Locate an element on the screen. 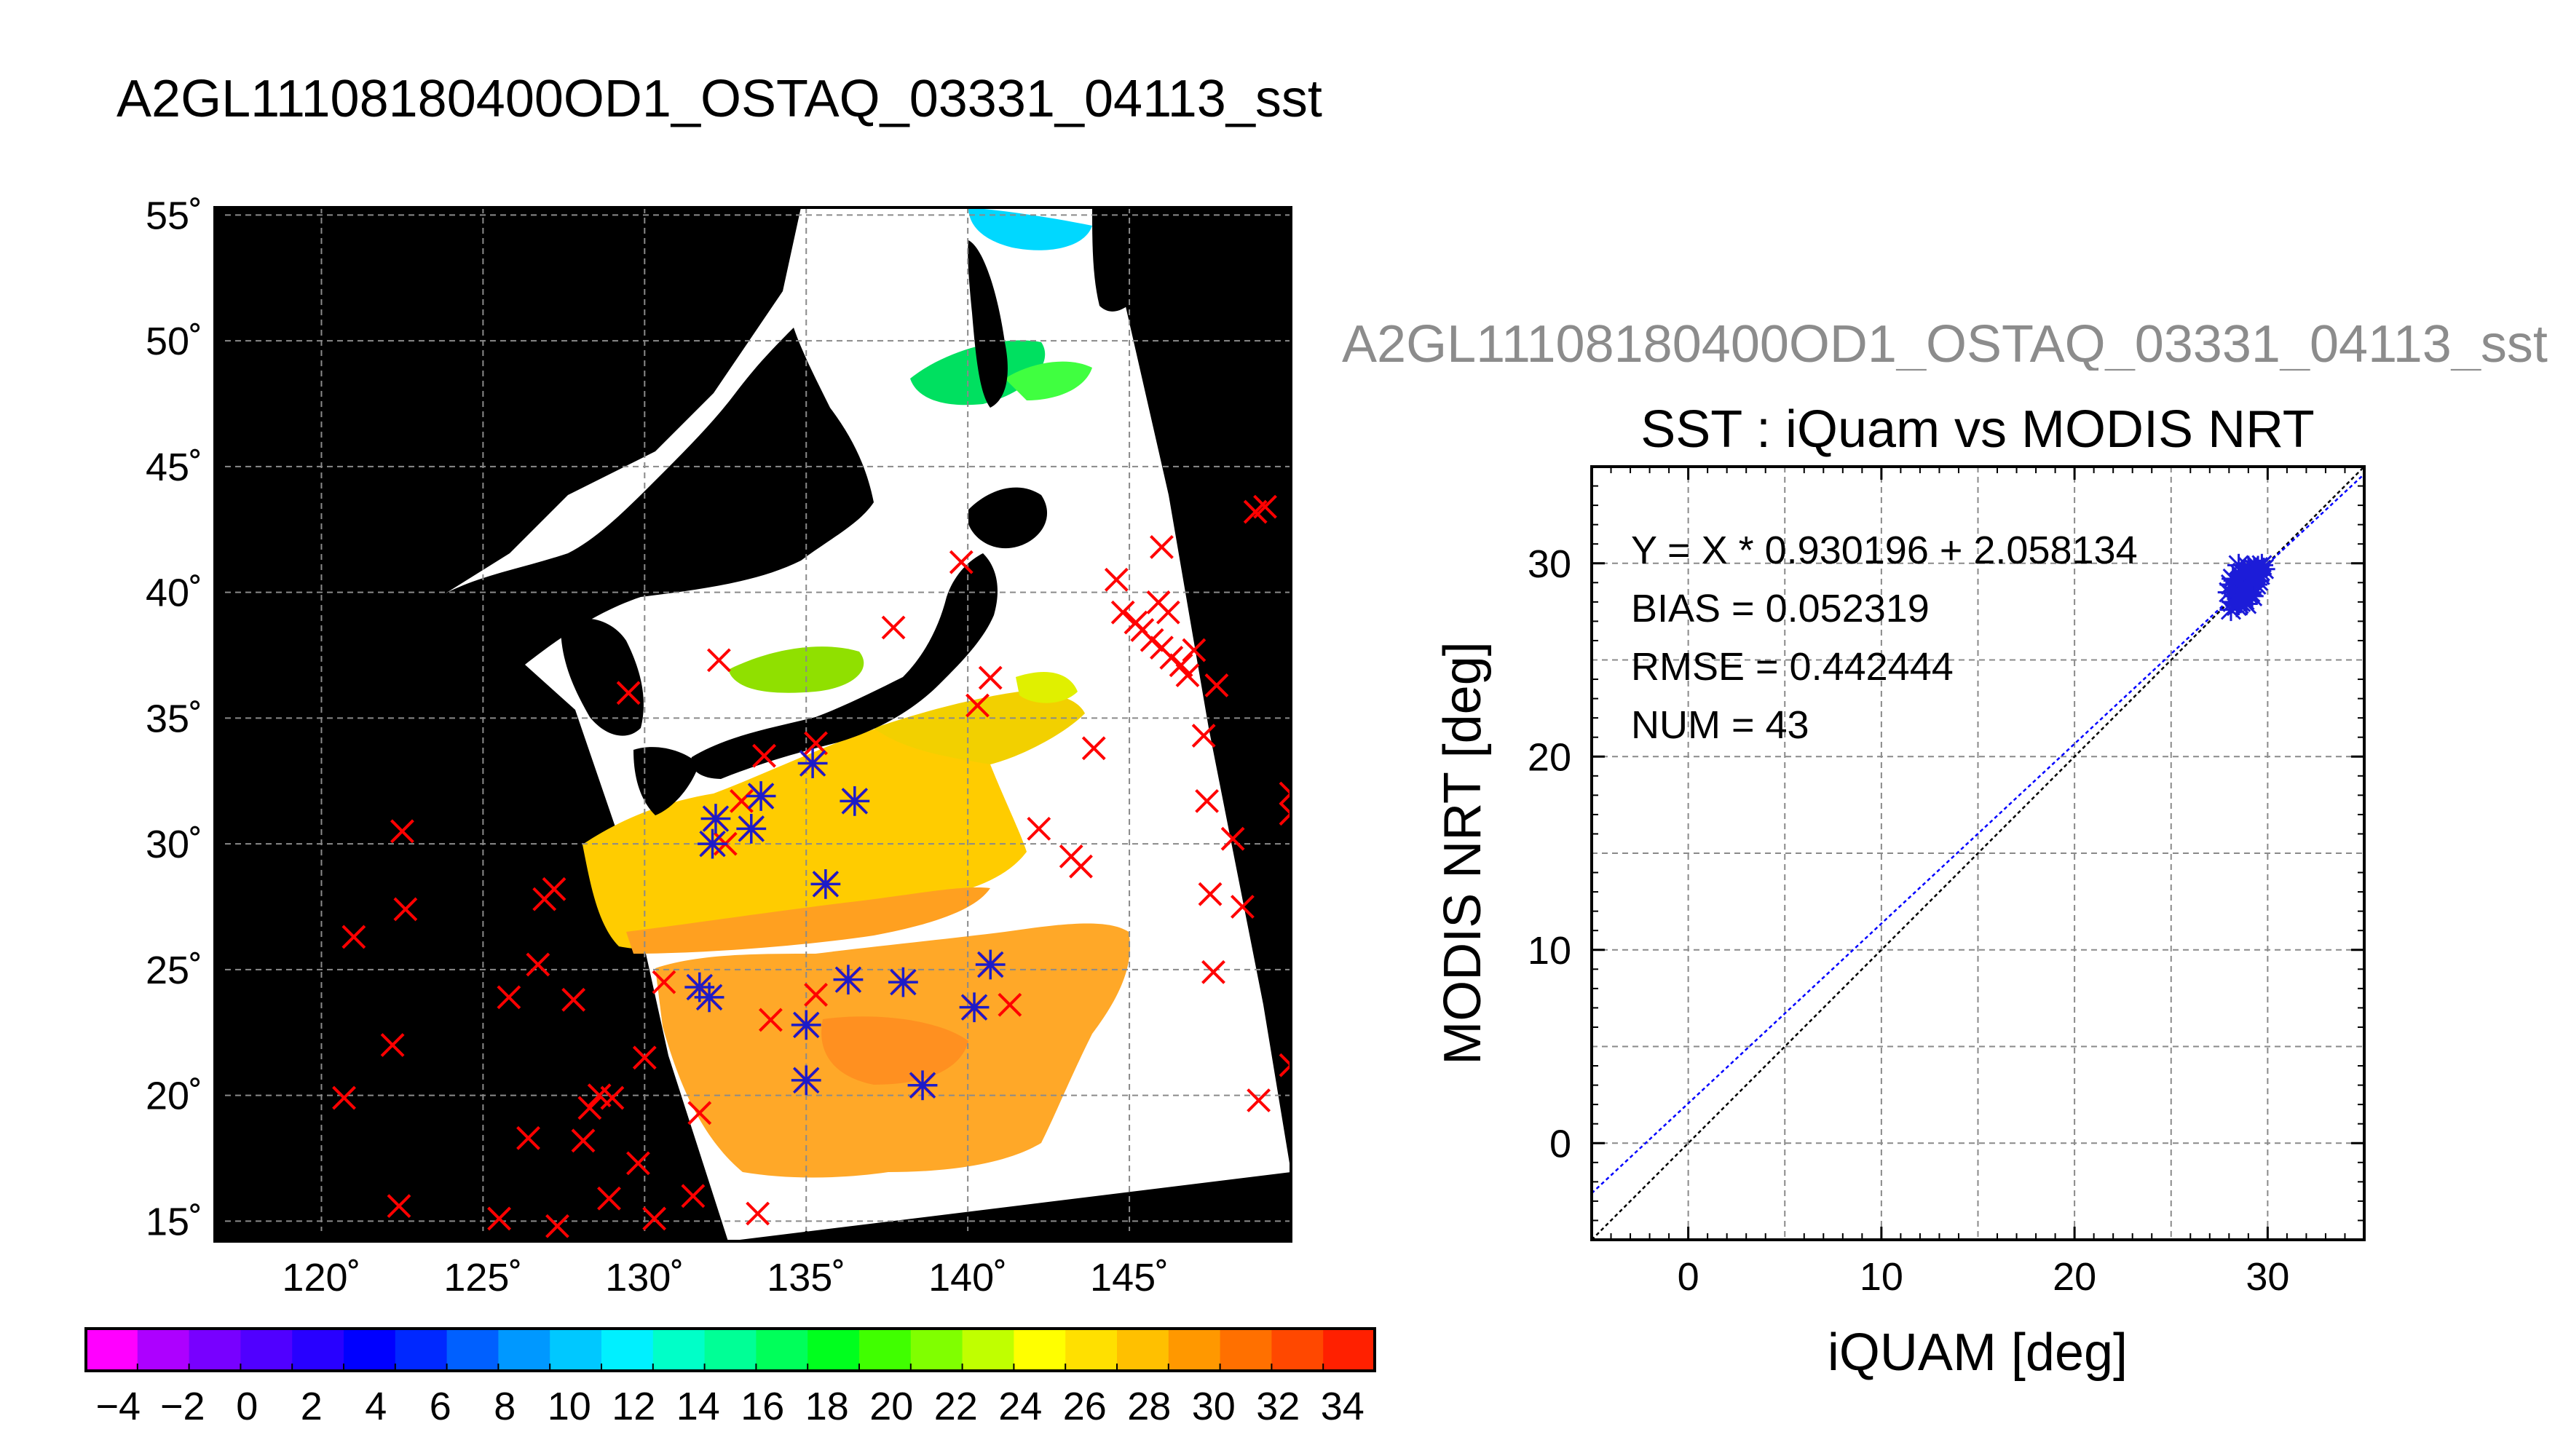 The height and width of the screenshot is (1456, 2555). land-honshu is located at coordinates (844, 666).